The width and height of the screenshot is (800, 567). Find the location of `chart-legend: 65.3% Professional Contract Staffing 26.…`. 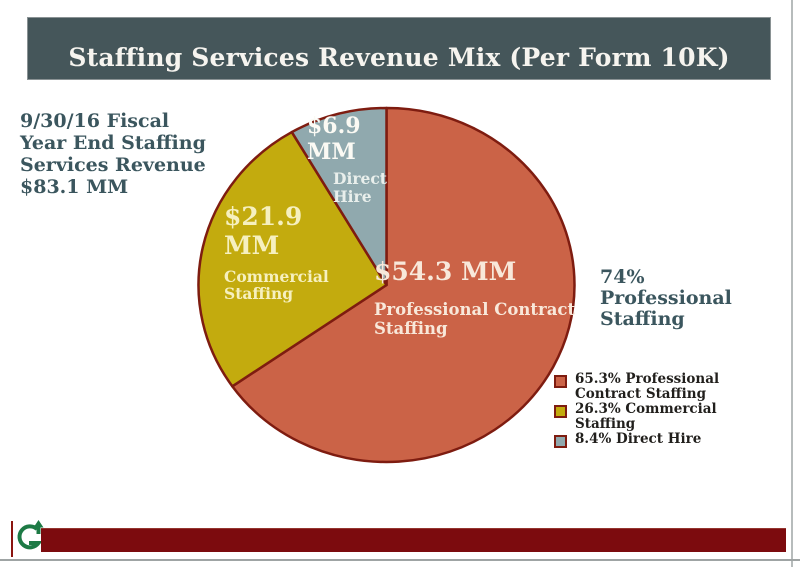

chart-legend: 65.3% Professional Contract Staffing 26.… is located at coordinates (645, 410).